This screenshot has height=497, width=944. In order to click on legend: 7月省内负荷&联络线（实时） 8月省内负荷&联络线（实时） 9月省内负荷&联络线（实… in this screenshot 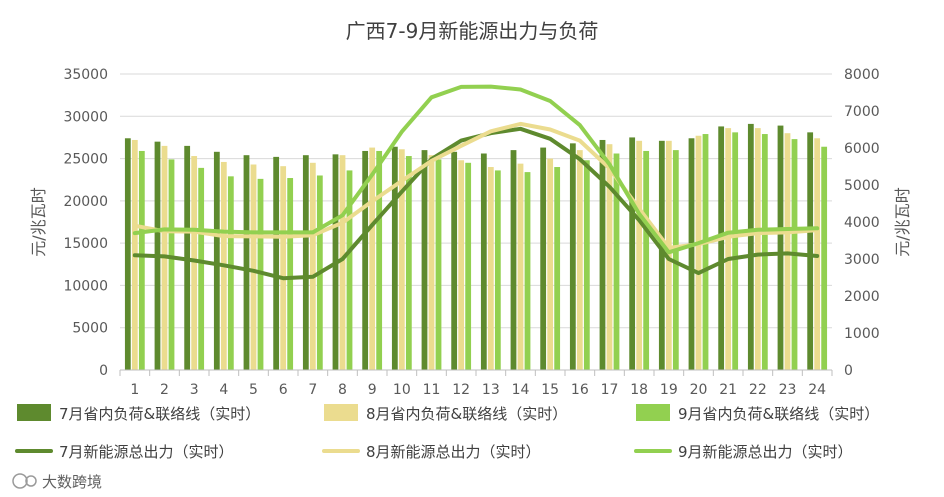, I will do `click(447, 432)`.